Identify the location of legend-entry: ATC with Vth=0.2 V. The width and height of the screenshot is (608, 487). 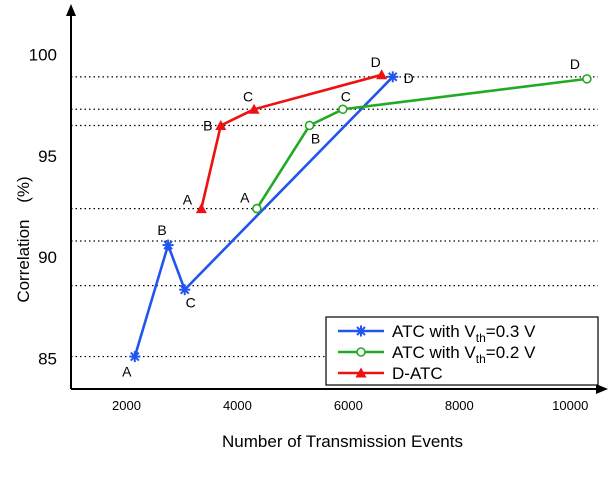
(437, 354).